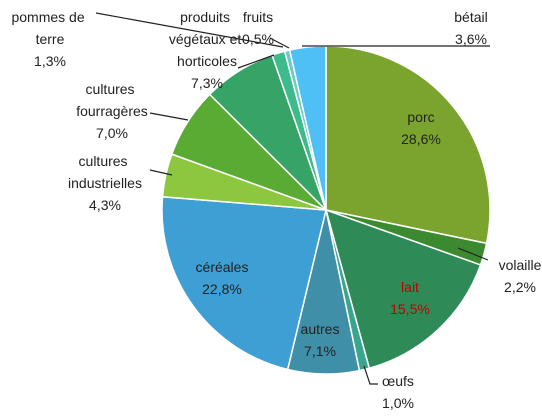  Describe the element at coordinates (50, 61) in the screenshot. I see `value-label: 1,3%` at that location.